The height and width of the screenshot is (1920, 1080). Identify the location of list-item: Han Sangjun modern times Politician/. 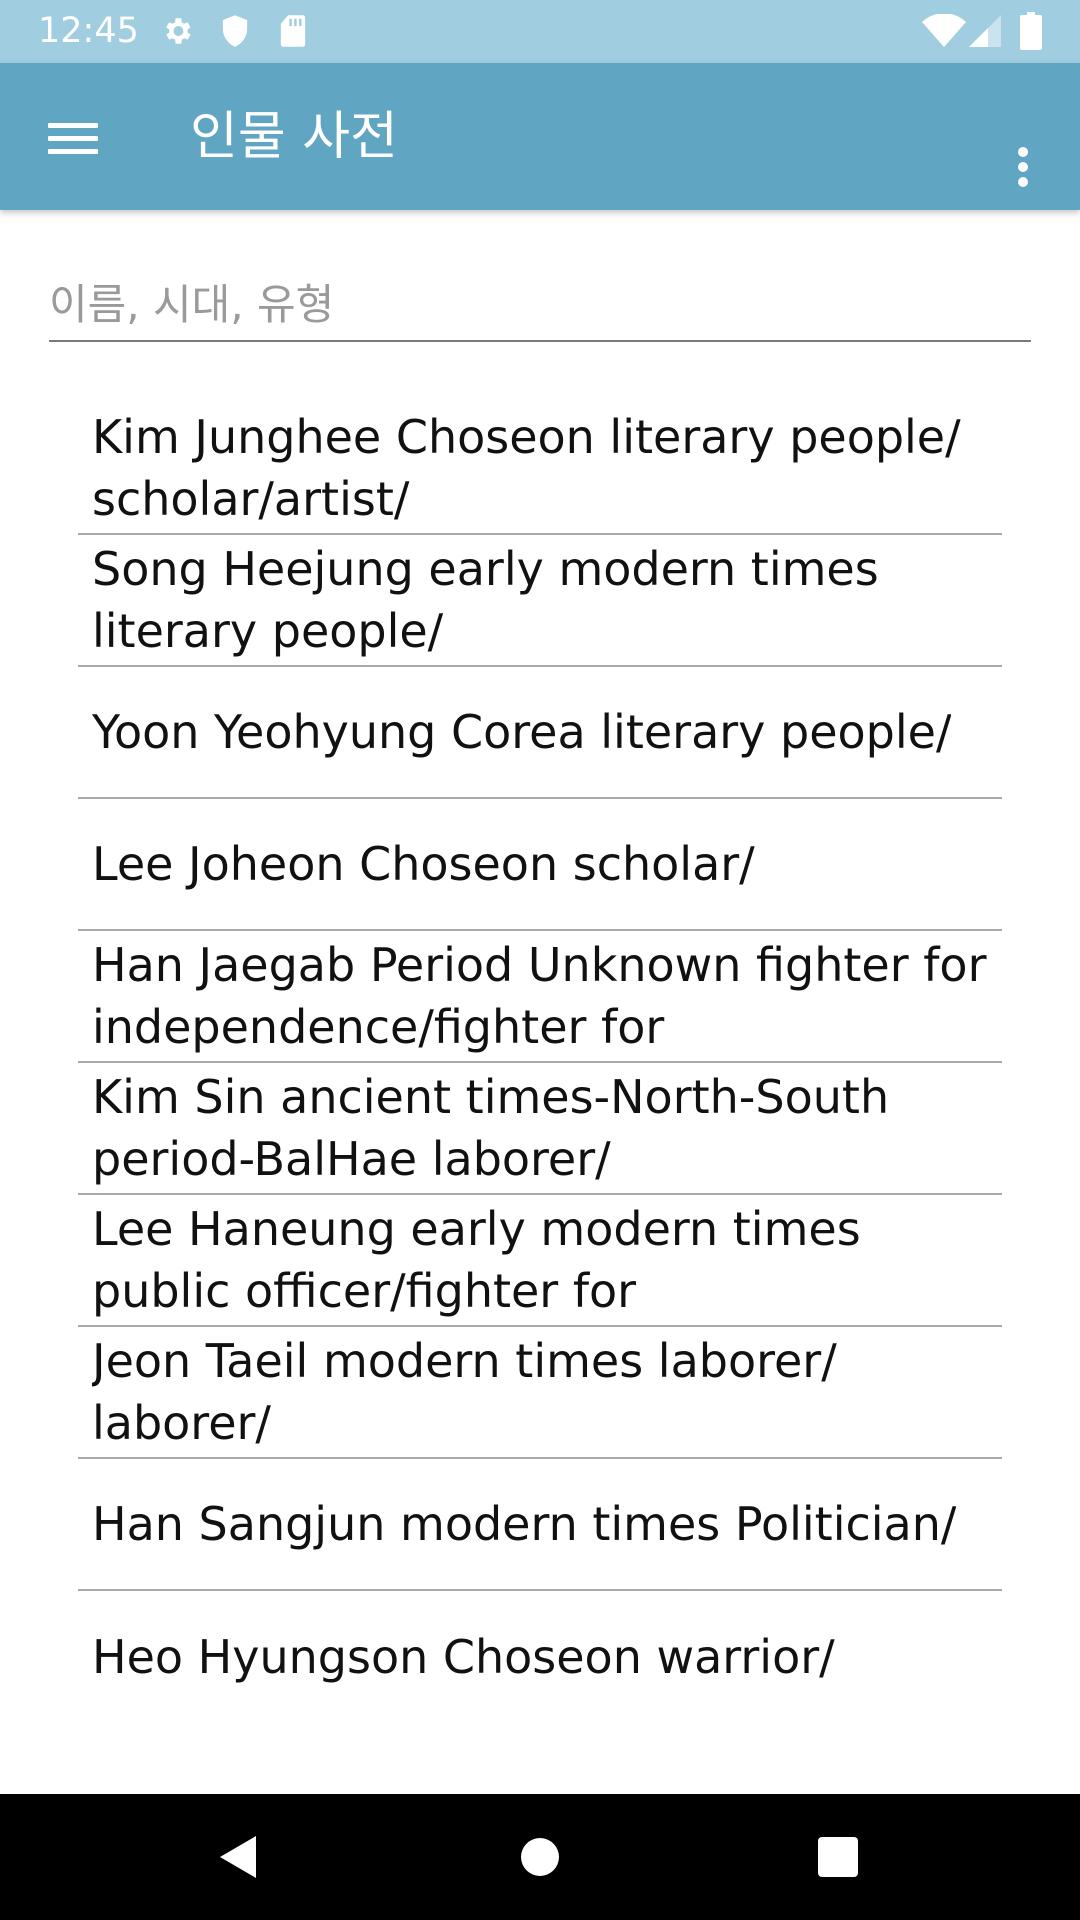
(540, 1525).